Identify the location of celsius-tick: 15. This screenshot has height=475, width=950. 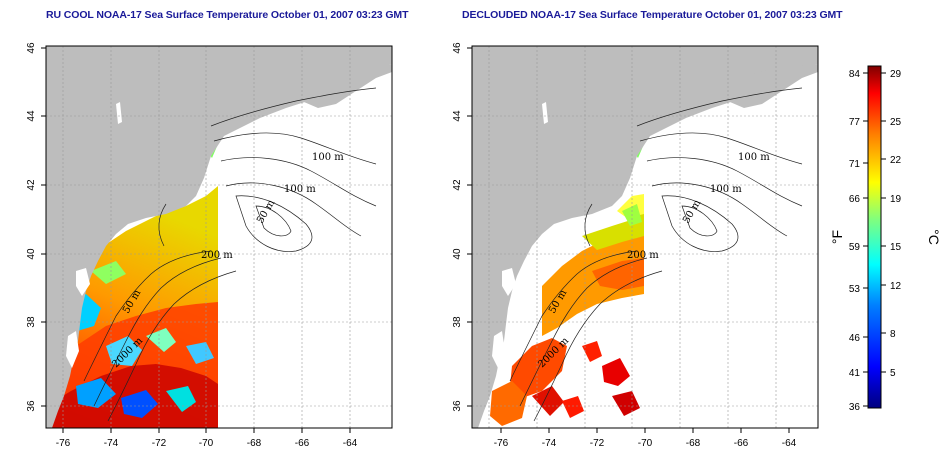
(896, 247).